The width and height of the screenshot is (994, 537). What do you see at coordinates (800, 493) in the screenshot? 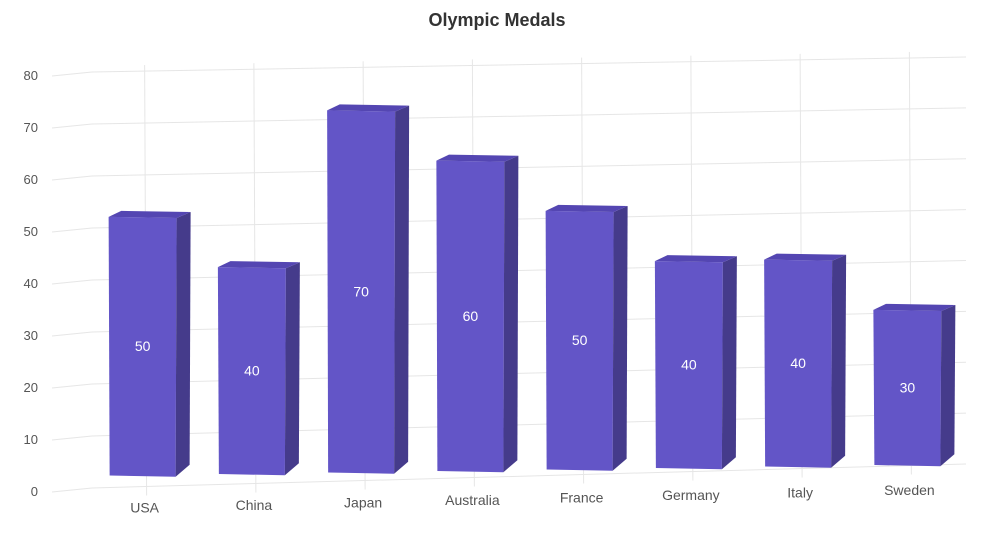
I see `x-tick-label: Italy` at bounding box center [800, 493].